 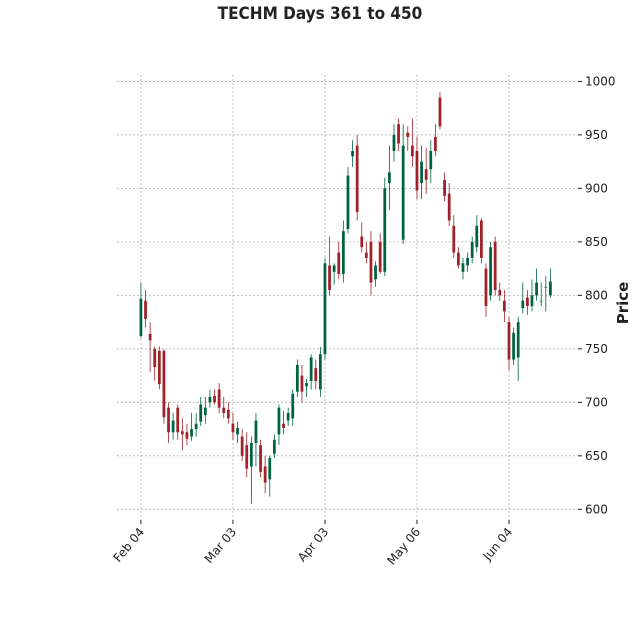 What do you see at coordinates (221, 545) in the screenshot?
I see `x-tick-label: Mar 03` at bounding box center [221, 545].